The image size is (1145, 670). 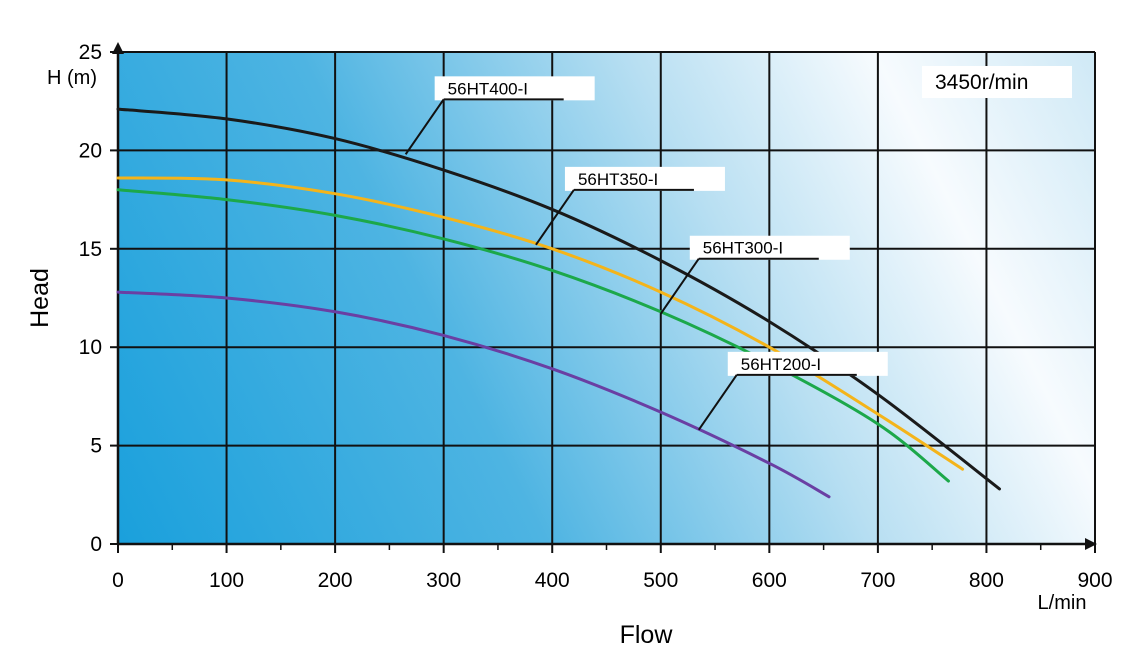 I want to click on y-tick-label: 25, so click(x=90, y=52).